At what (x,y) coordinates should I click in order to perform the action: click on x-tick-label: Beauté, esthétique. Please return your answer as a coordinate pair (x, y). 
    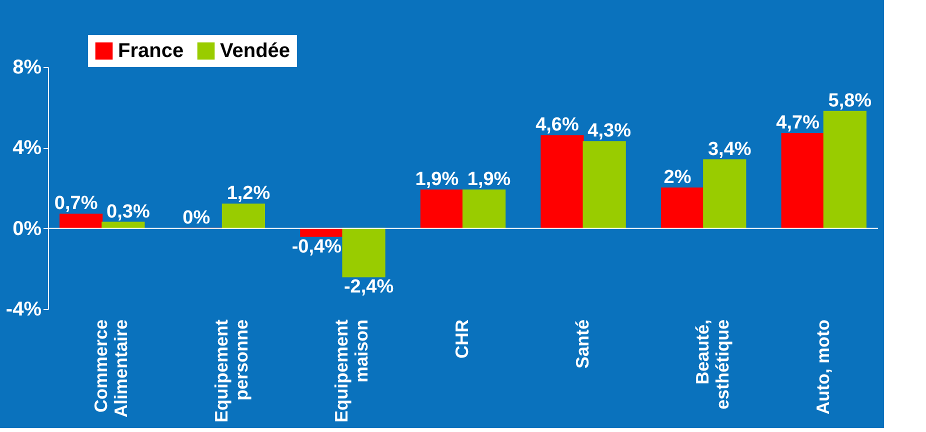
    Looking at the image, I should click on (712, 365).